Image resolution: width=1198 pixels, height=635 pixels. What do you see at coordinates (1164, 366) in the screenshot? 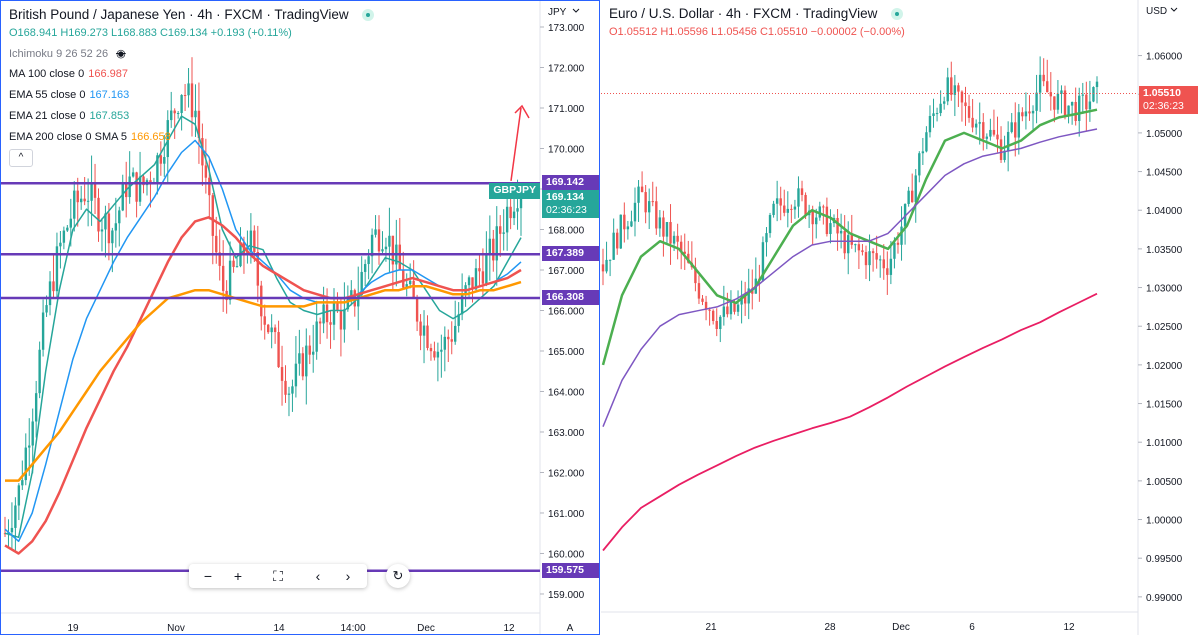
I see `price-tick-label: 1.02000` at bounding box center [1164, 366].